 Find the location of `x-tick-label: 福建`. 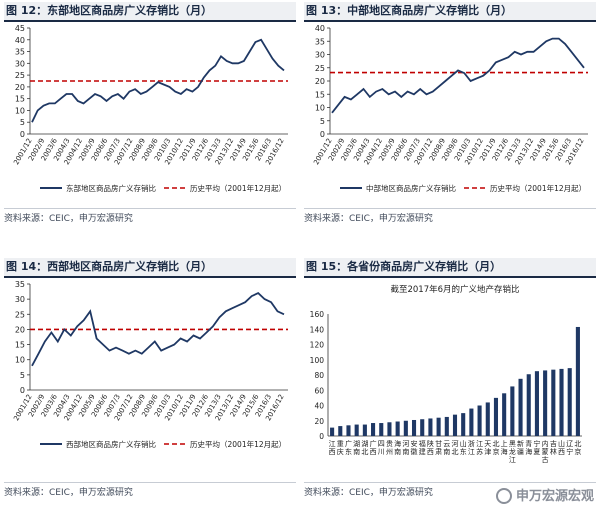

x-tick-label: 福建 is located at coordinates (422, 447).